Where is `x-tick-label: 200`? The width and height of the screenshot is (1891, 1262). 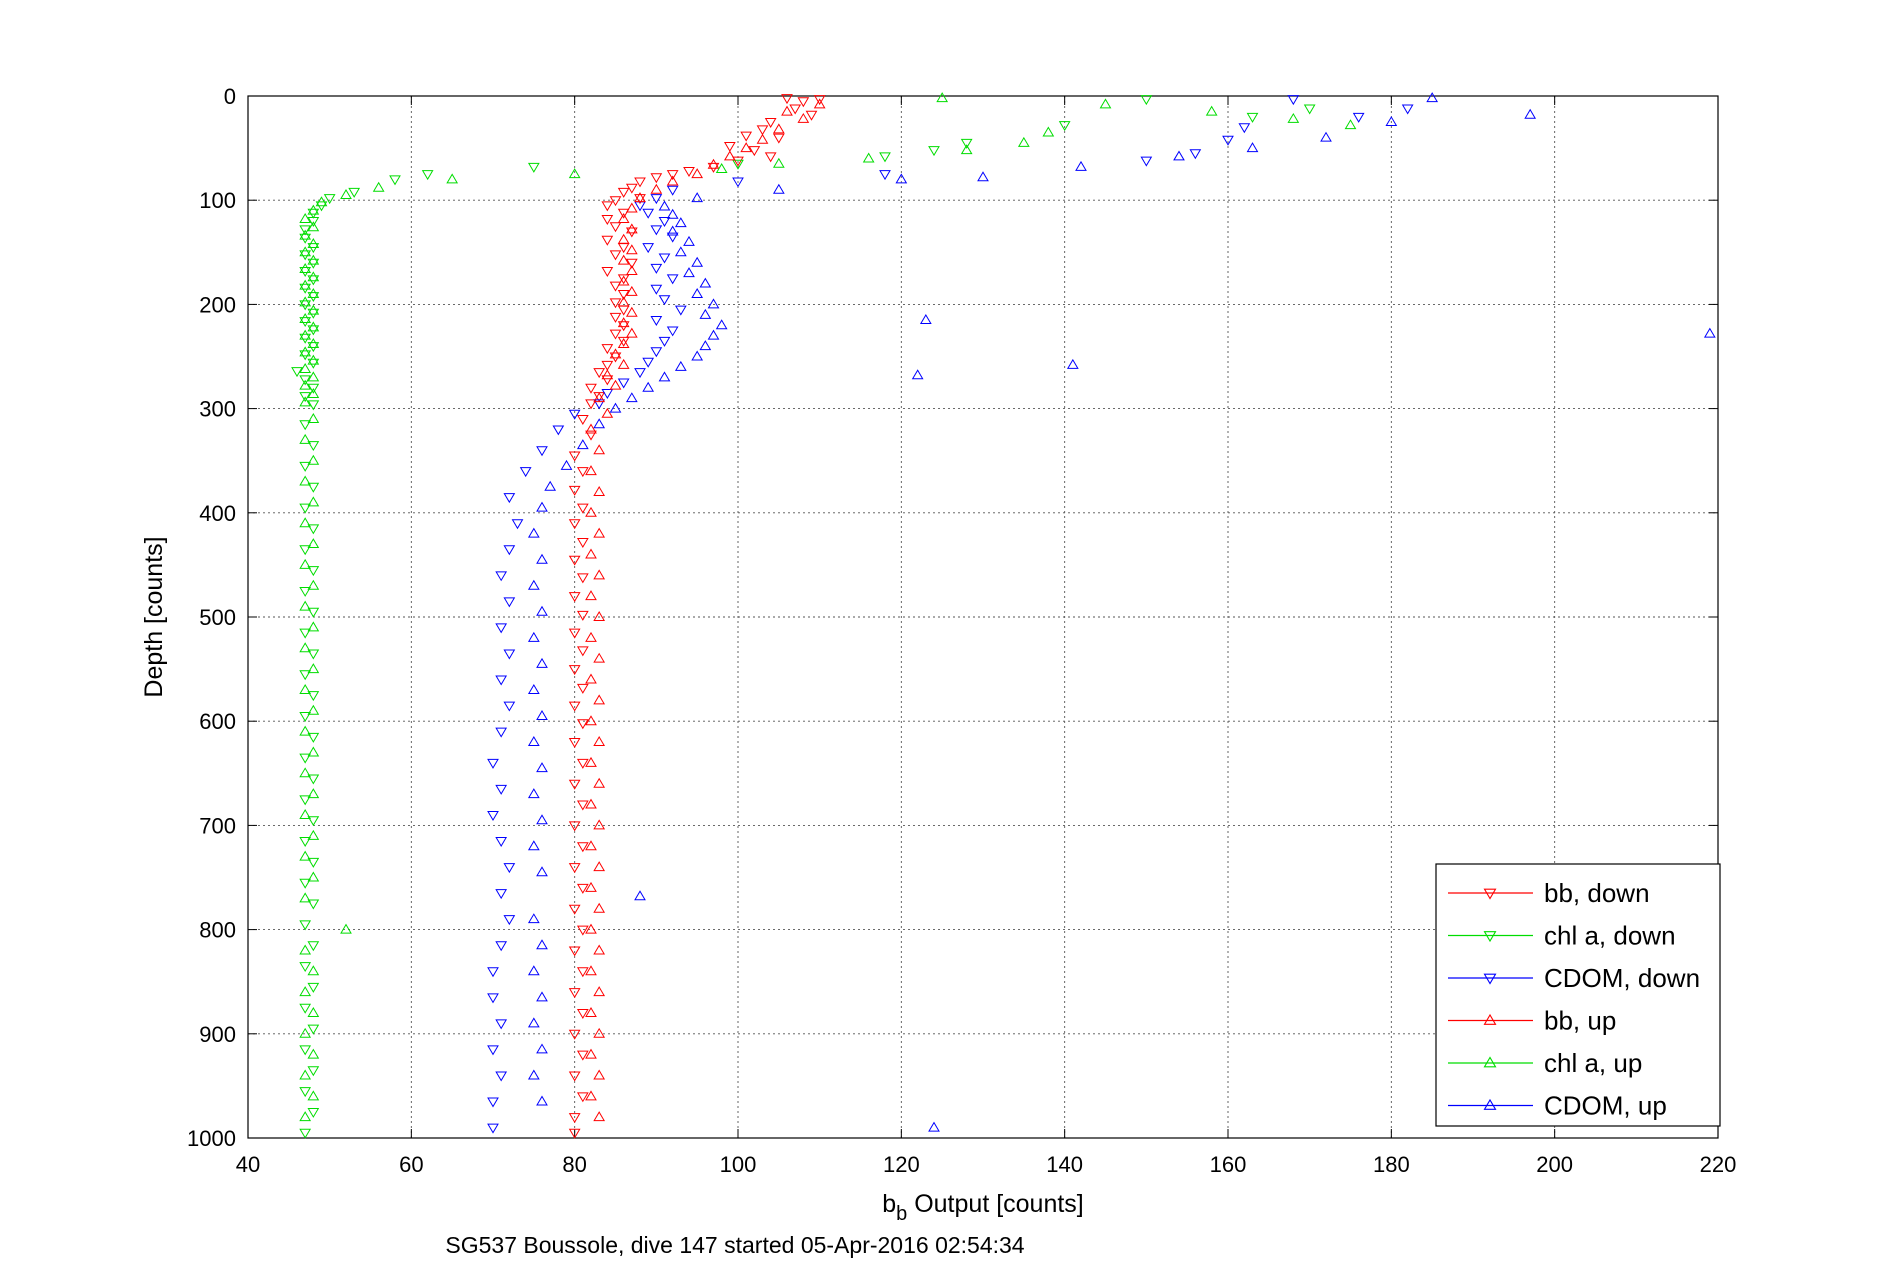 x-tick-label: 200 is located at coordinates (1554, 1164).